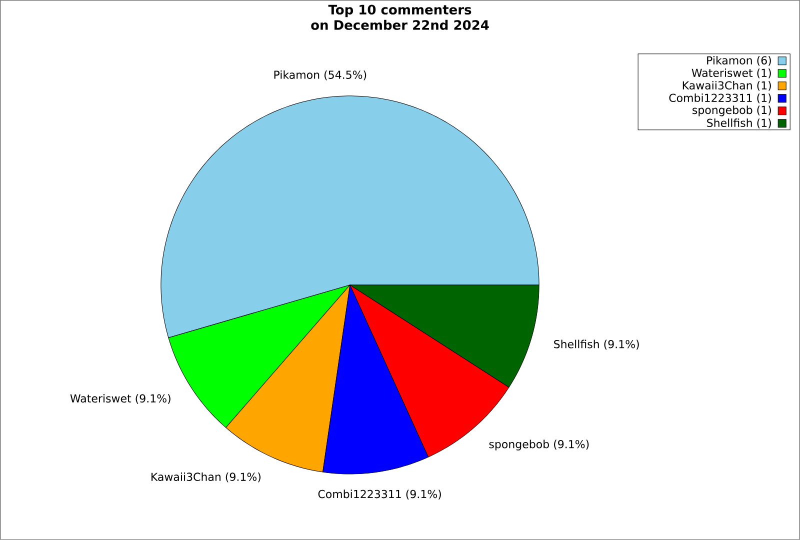 Image resolution: width=800 pixels, height=540 pixels. Describe the element at coordinates (720, 99) in the screenshot. I see `legend-label: Combi1223311 (1)` at that location.